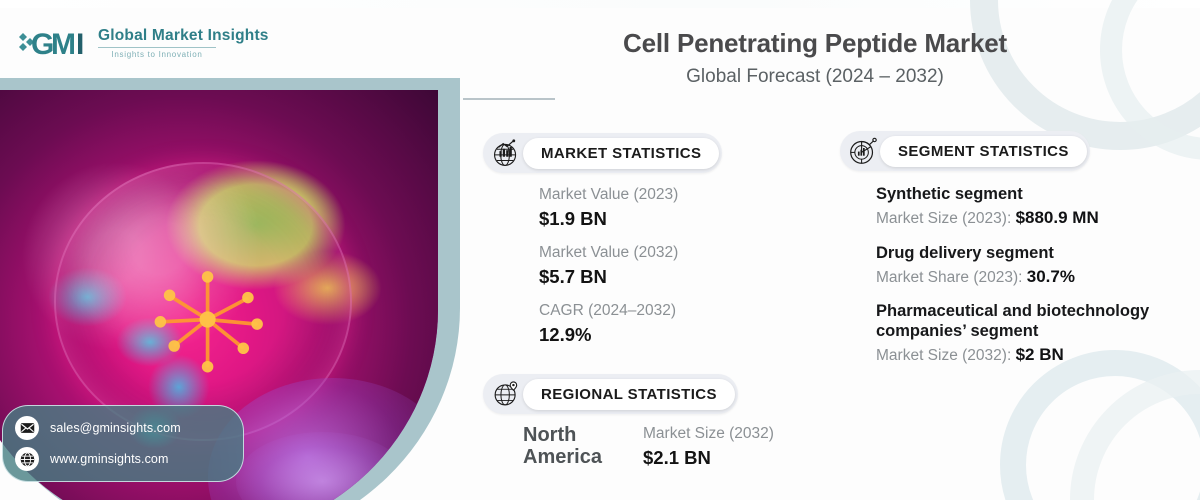 Image resolution: width=1200 pixels, height=500 pixels. I want to click on regional-statistics-header: REGIONAL STATISTICS, so click(628, 394).